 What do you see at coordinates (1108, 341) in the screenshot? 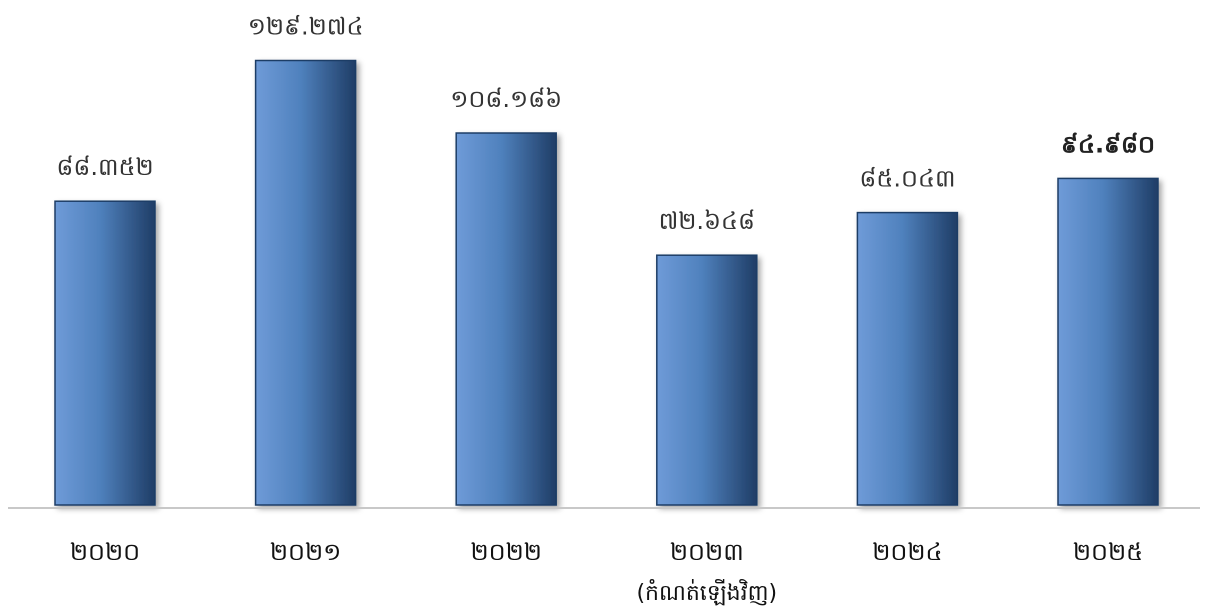
I see `bar-2025` at bounding box center [1108, 341].